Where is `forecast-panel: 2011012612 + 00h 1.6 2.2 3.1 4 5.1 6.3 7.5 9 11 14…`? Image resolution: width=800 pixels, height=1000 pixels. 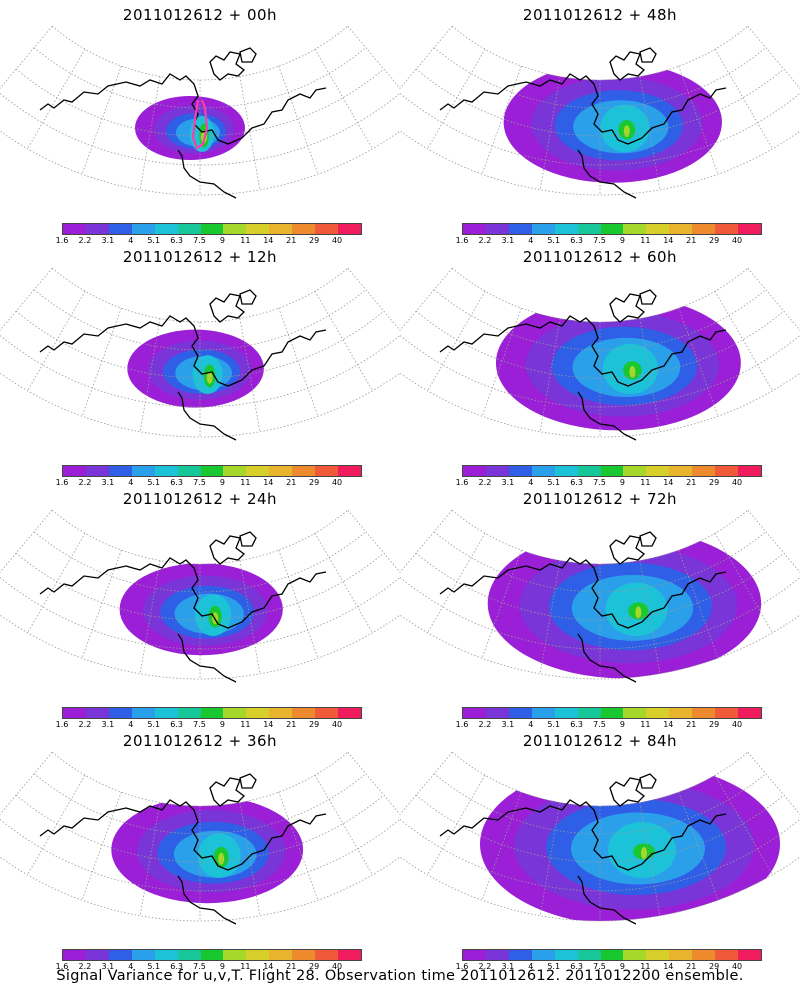 forecast-panel: 2011012612 + 00h 1.6 2.2 3.1 4 5.1 6.3 7.5 9 11 14… is located at coordinates (200, 122).